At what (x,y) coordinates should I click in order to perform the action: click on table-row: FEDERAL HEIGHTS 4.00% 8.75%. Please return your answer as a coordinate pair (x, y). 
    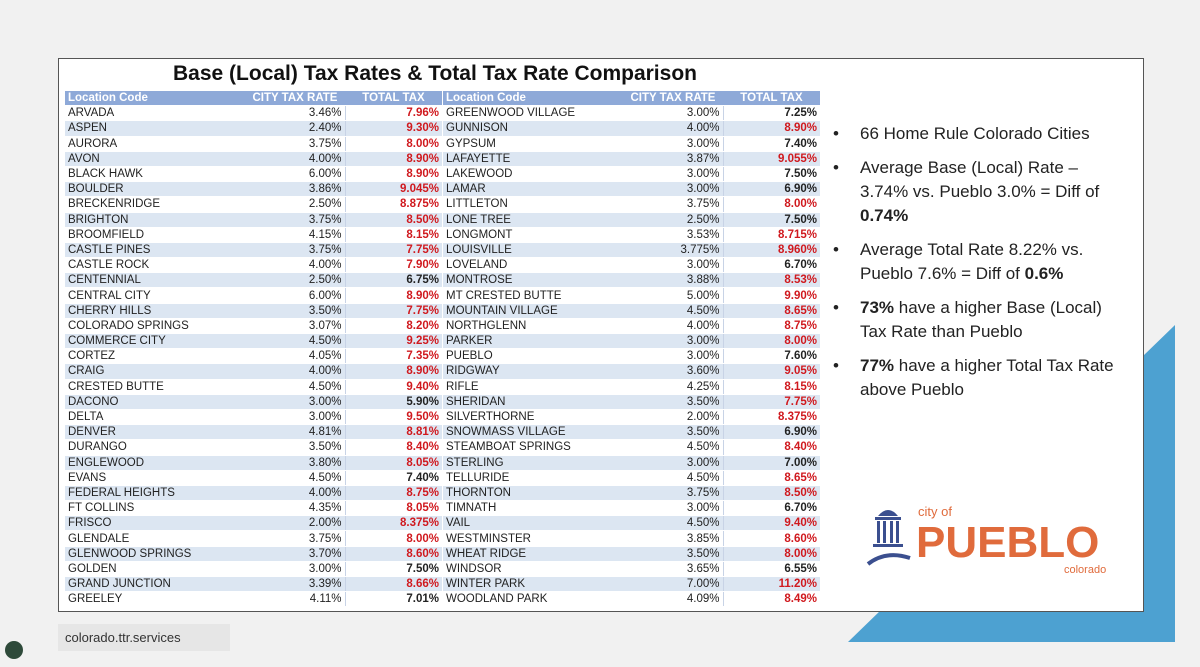
    Looking at the image, I should click on (253, 493).